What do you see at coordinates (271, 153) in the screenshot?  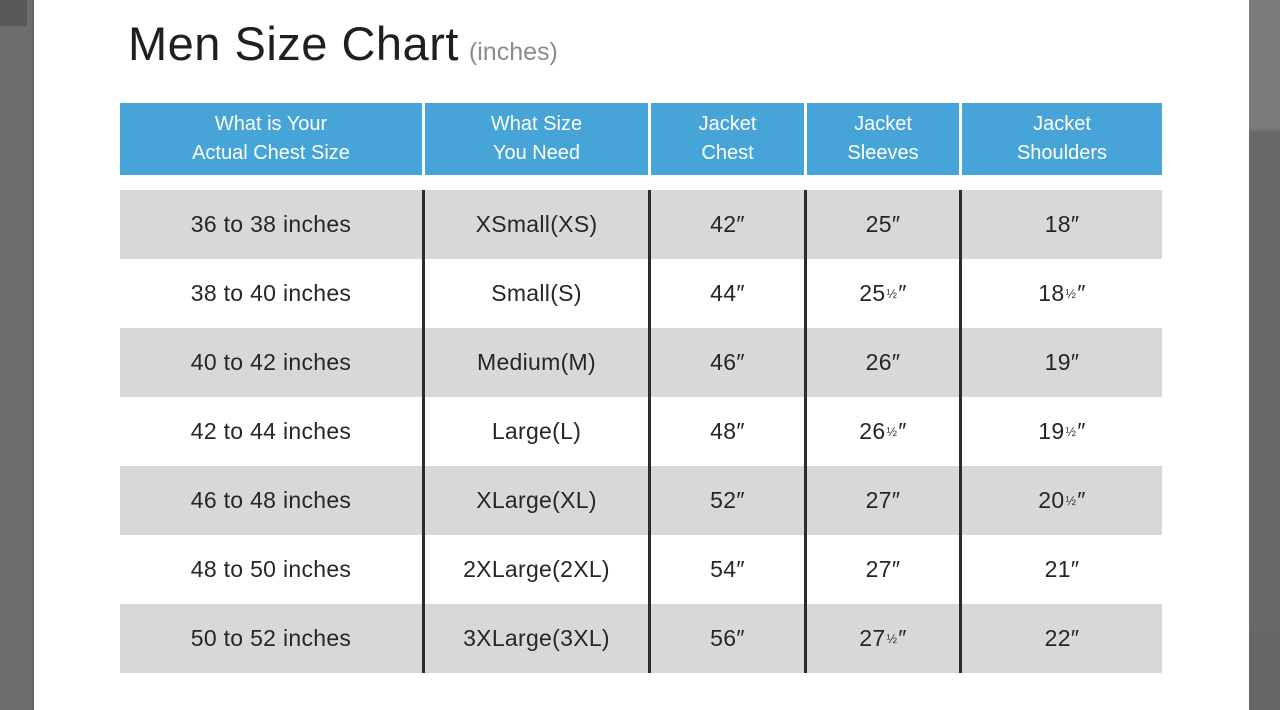 I see `header-cell-line: Actual Chest Size` at bounding box center [271, 153].